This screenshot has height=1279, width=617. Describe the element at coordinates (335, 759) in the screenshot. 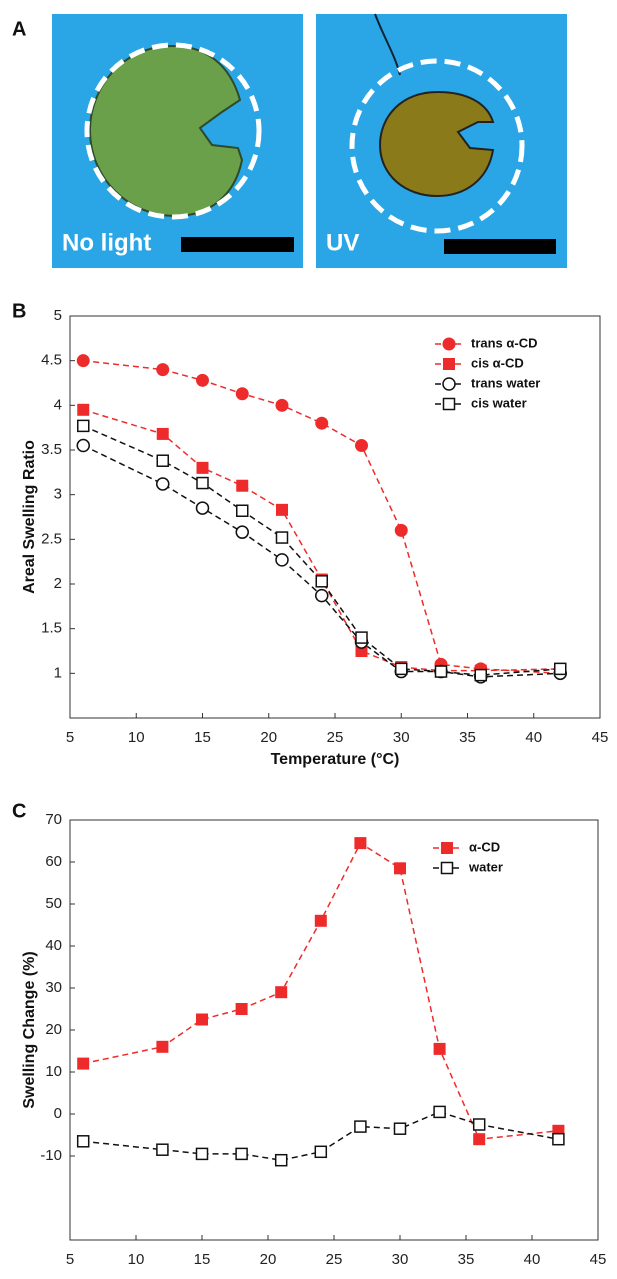

I see `x-axis-label: Temperature (°C)` at that location.